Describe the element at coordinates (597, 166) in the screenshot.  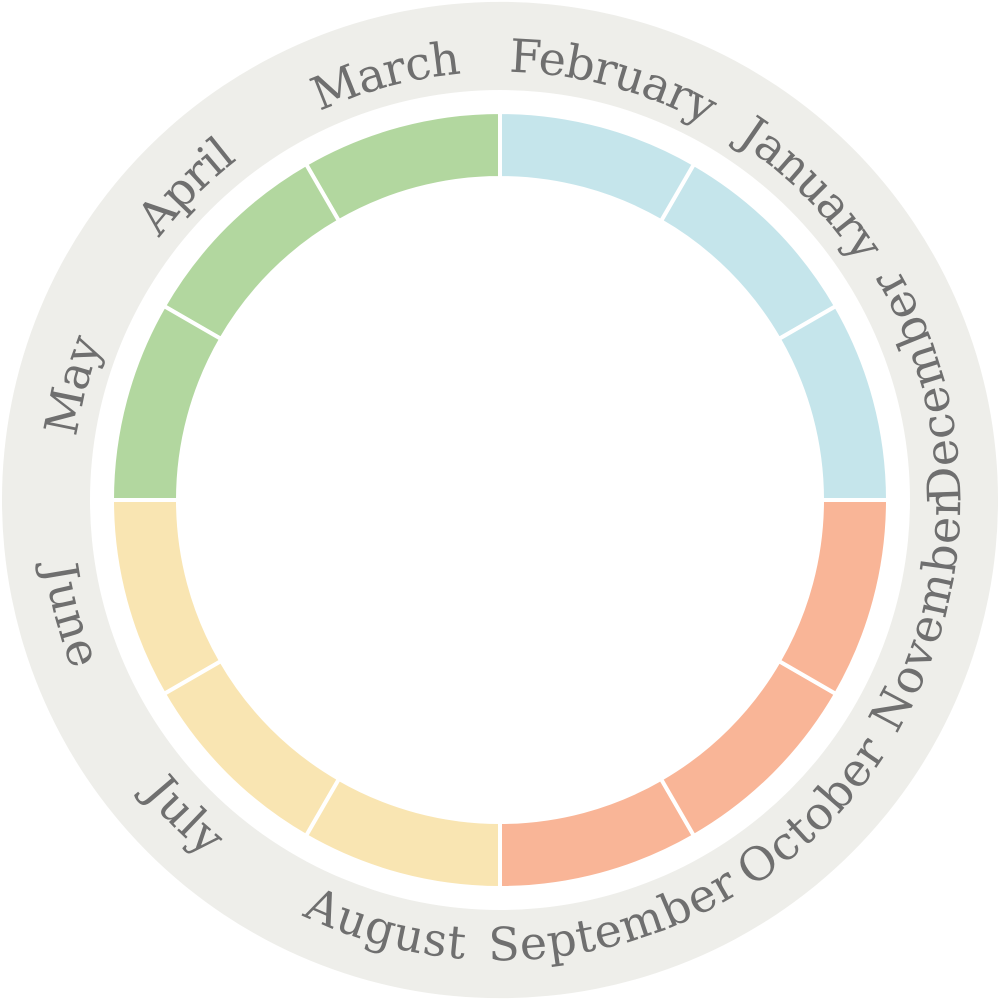
I see `segment-february` at that location.